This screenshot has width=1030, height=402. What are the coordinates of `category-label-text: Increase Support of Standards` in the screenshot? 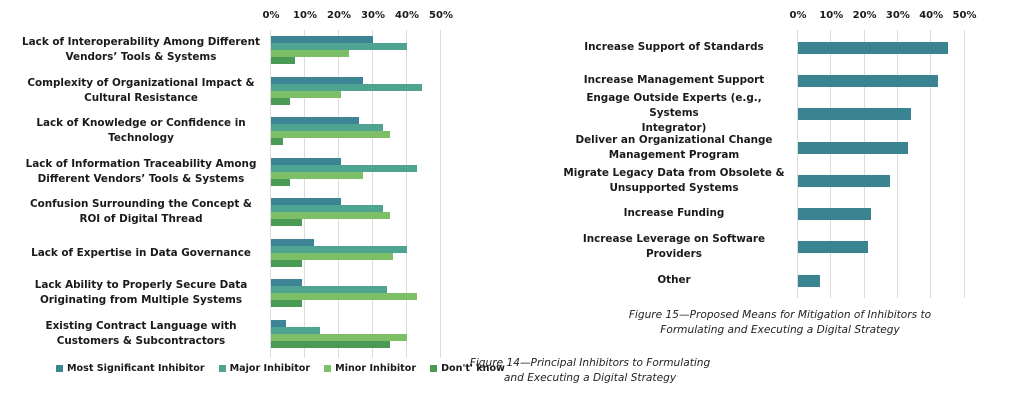 It's located at (673, 47).